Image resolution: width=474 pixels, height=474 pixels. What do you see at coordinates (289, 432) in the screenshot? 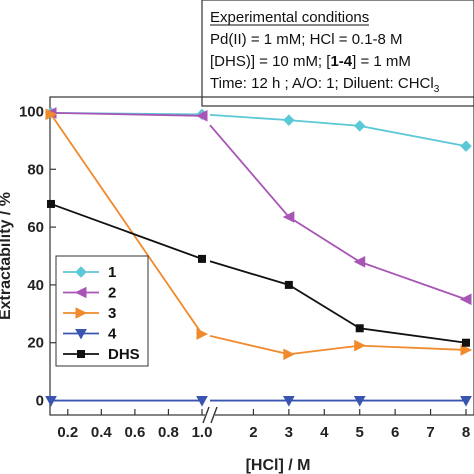
I see `x-tick-label: 3` at bounding box center [289, 432].